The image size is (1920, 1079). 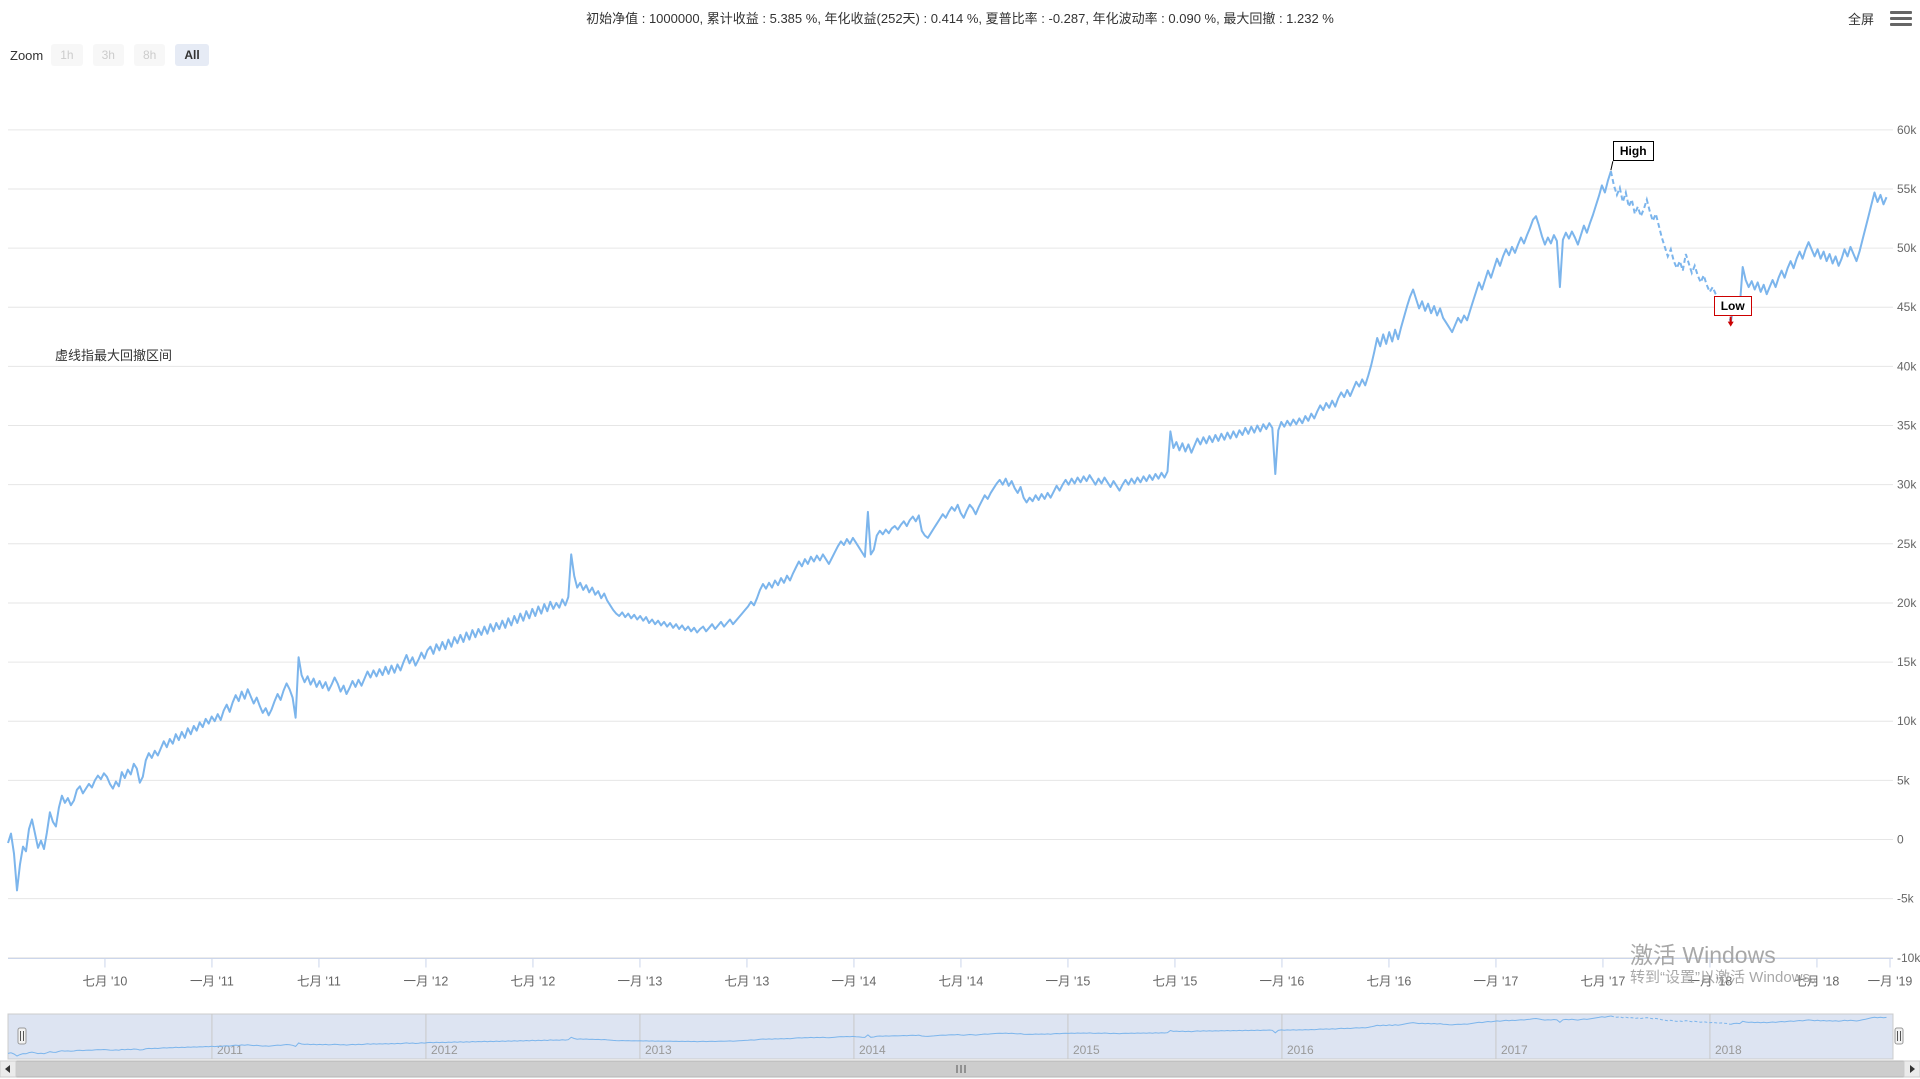 What do you see at coordinates (426, 982) in the screenshot?
I see `x-axis-label: 一月 '12` at bounding box center [426, 982].